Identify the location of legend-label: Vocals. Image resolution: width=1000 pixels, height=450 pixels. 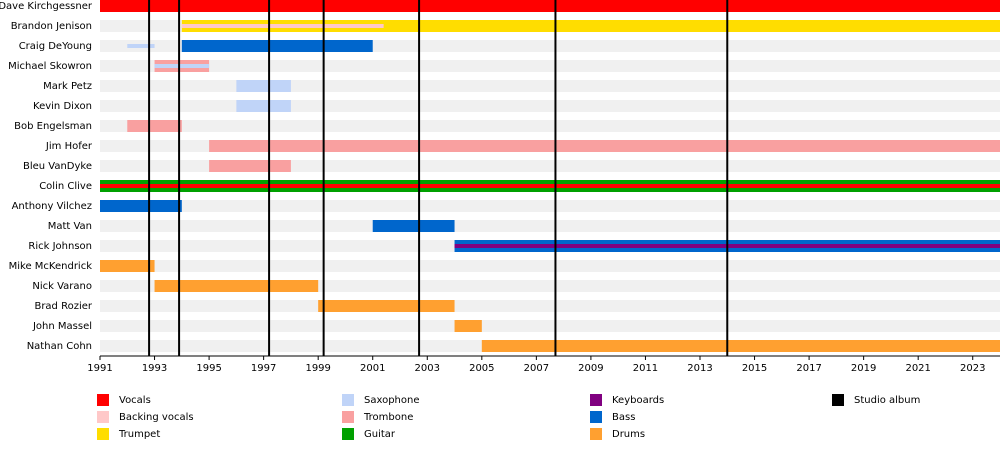
(135, 400).